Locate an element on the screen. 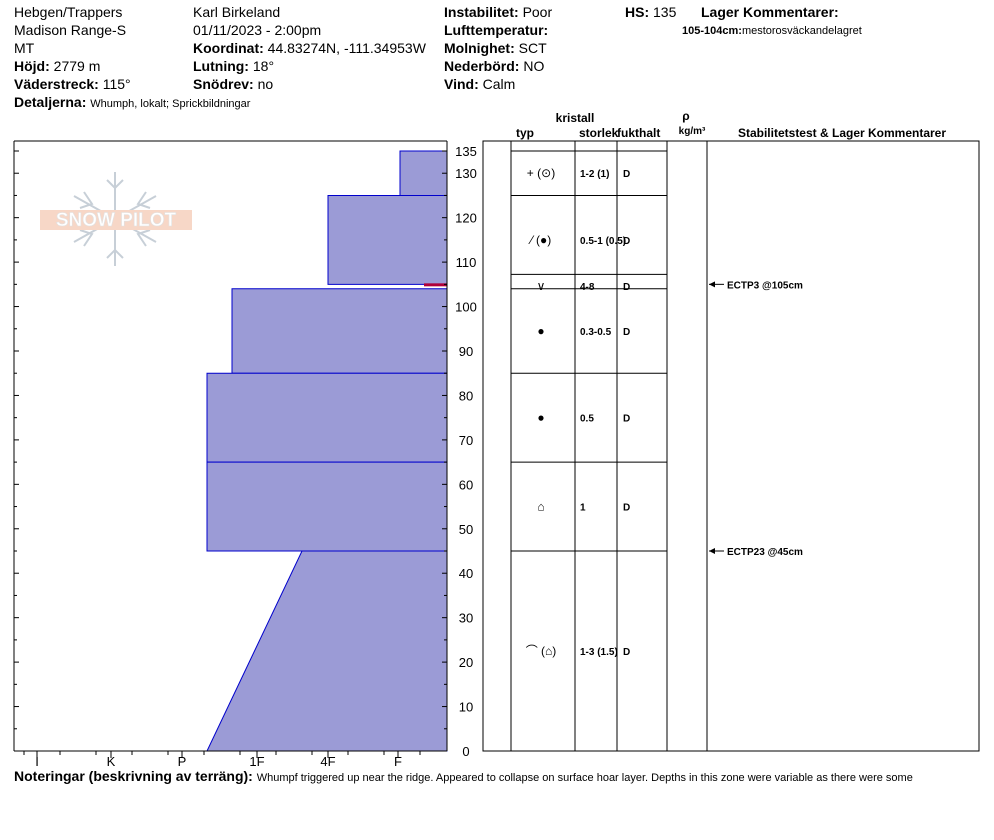  y-tick-label: 10 is located at coordinates (466, 707).